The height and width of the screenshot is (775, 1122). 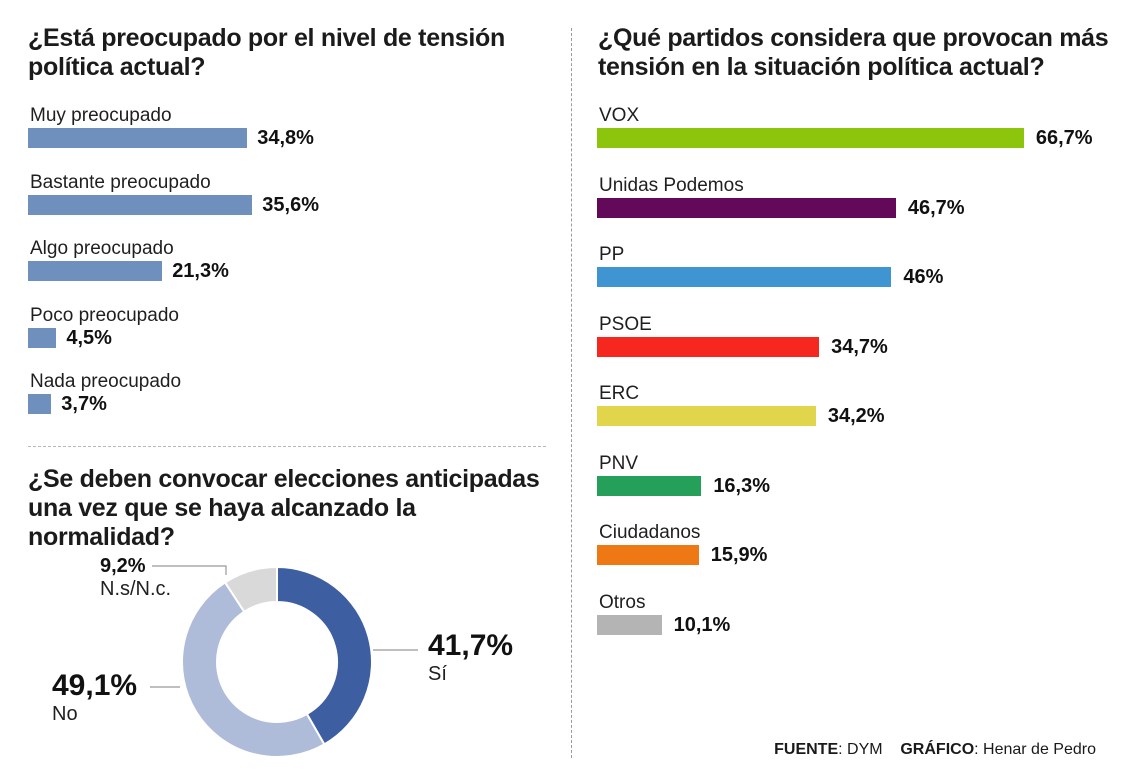 I want to click on donut-value-nsnc: 9,2%, so click(x=123, y=566).